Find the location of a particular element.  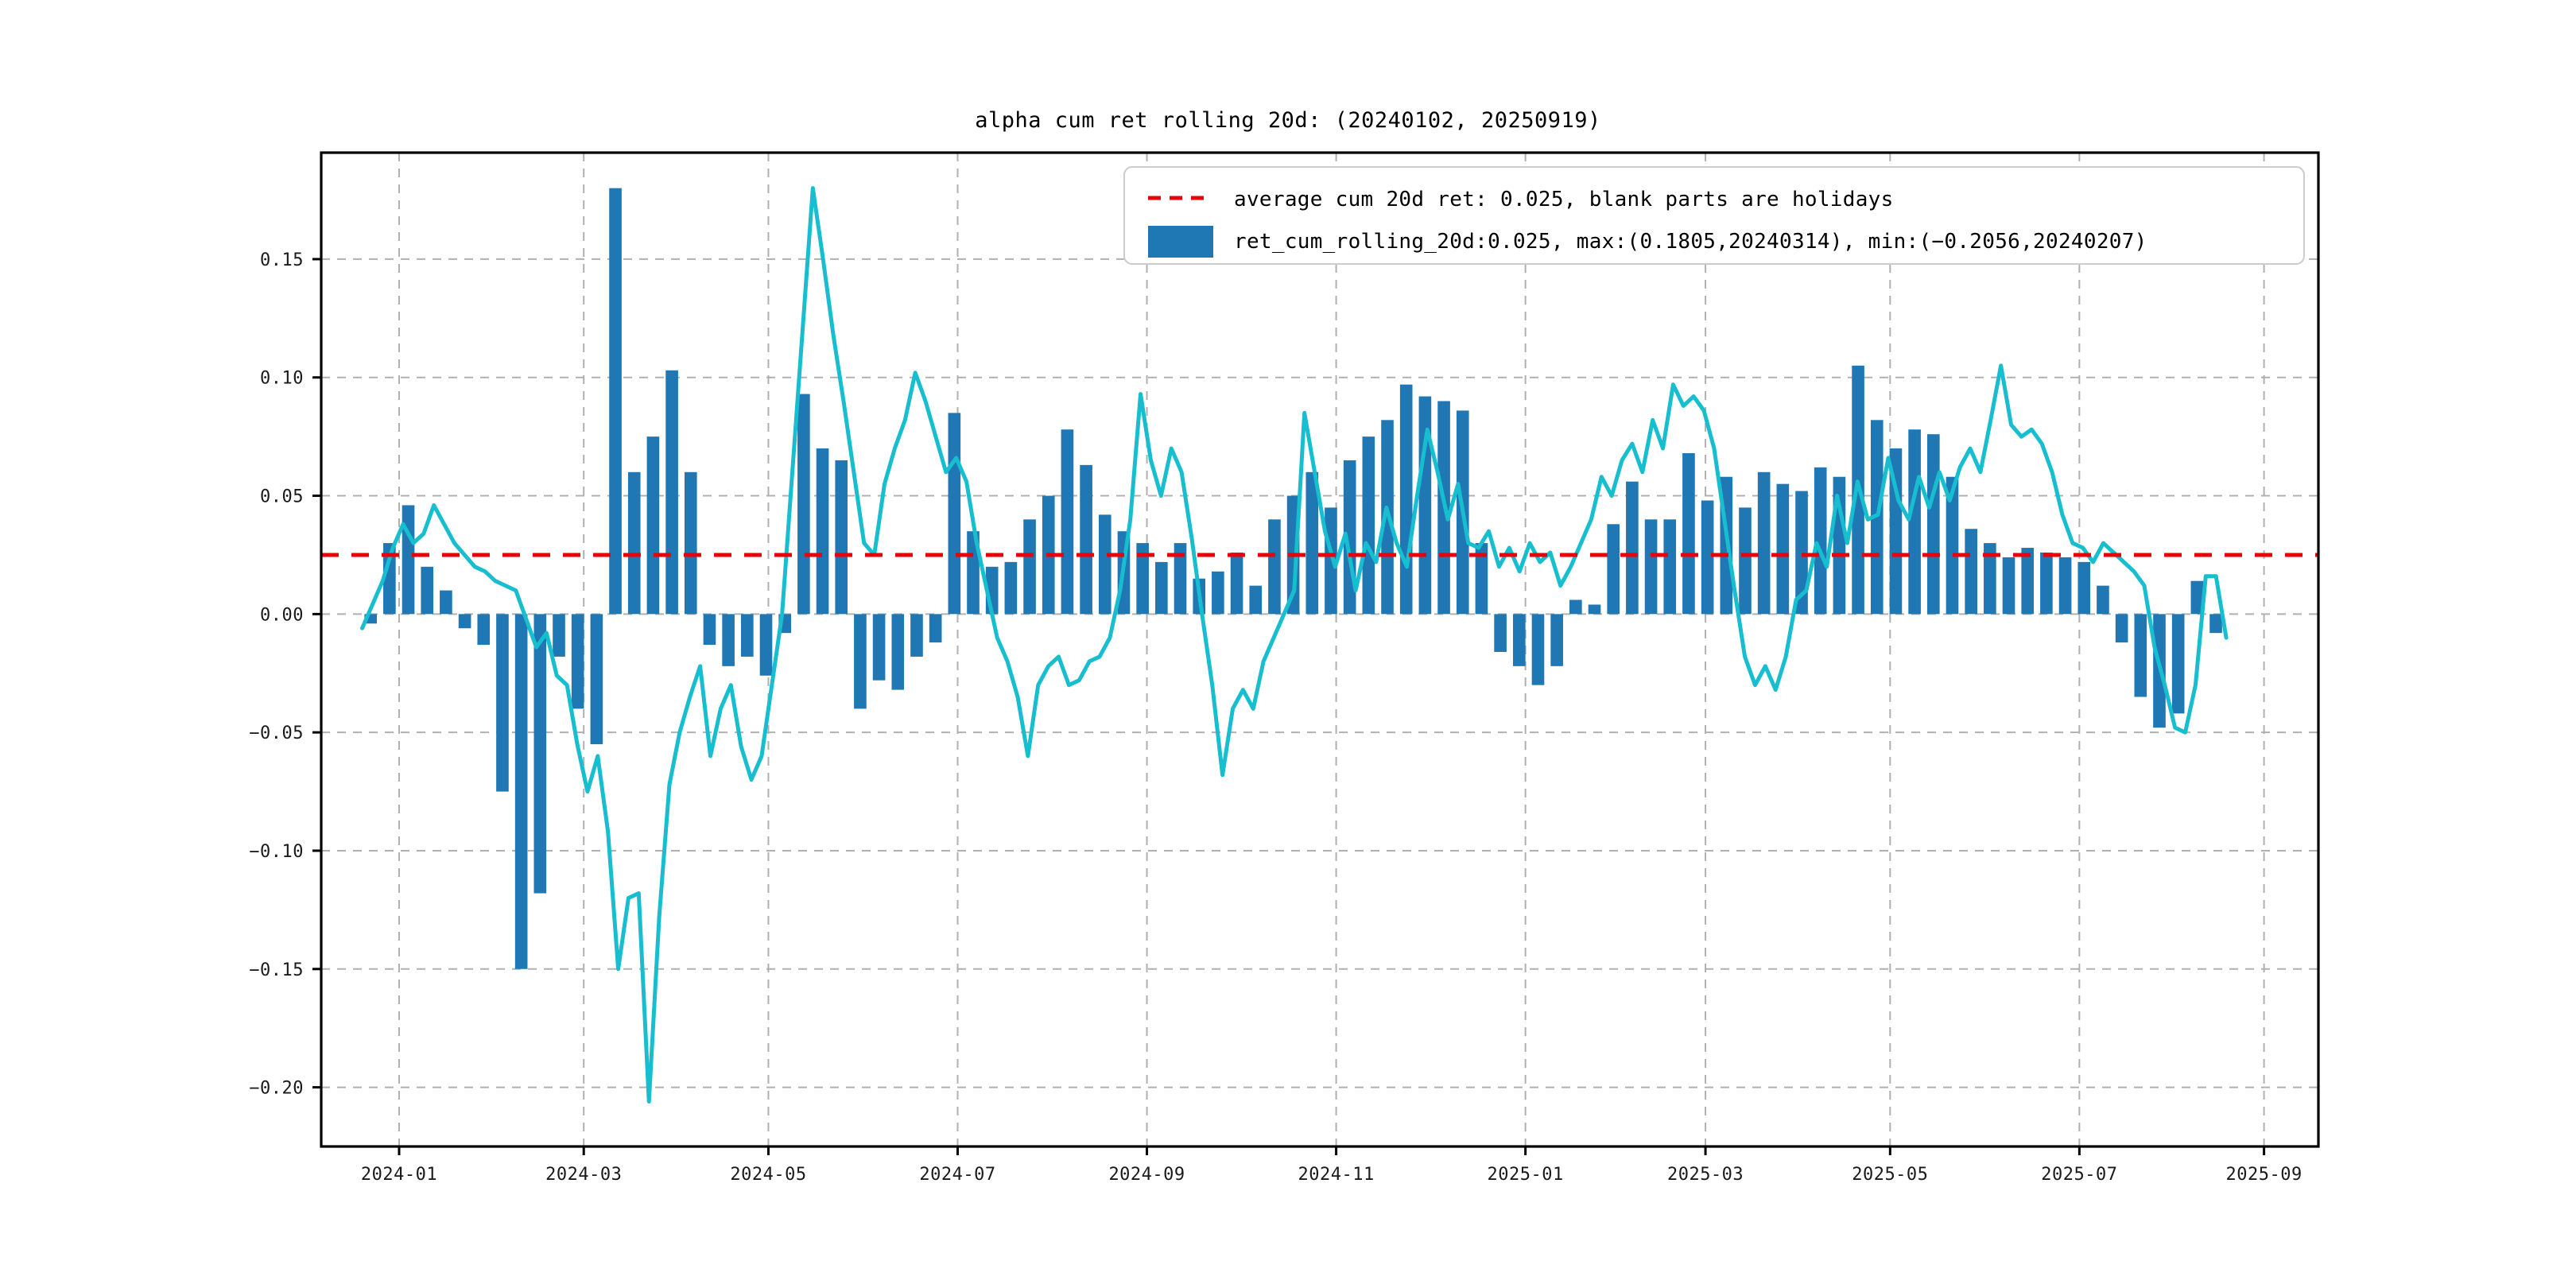

y-tick-label: −0.10 is located at coordinates (276, 852).